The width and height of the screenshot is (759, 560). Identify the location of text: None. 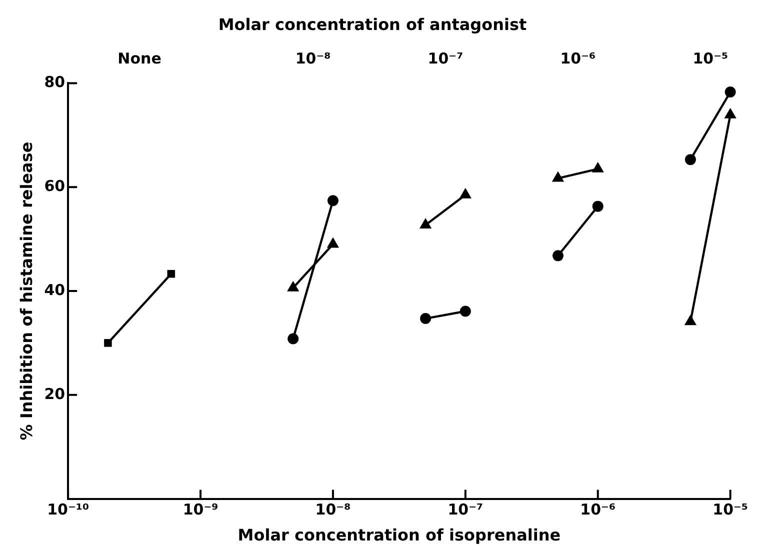
(140, 59).